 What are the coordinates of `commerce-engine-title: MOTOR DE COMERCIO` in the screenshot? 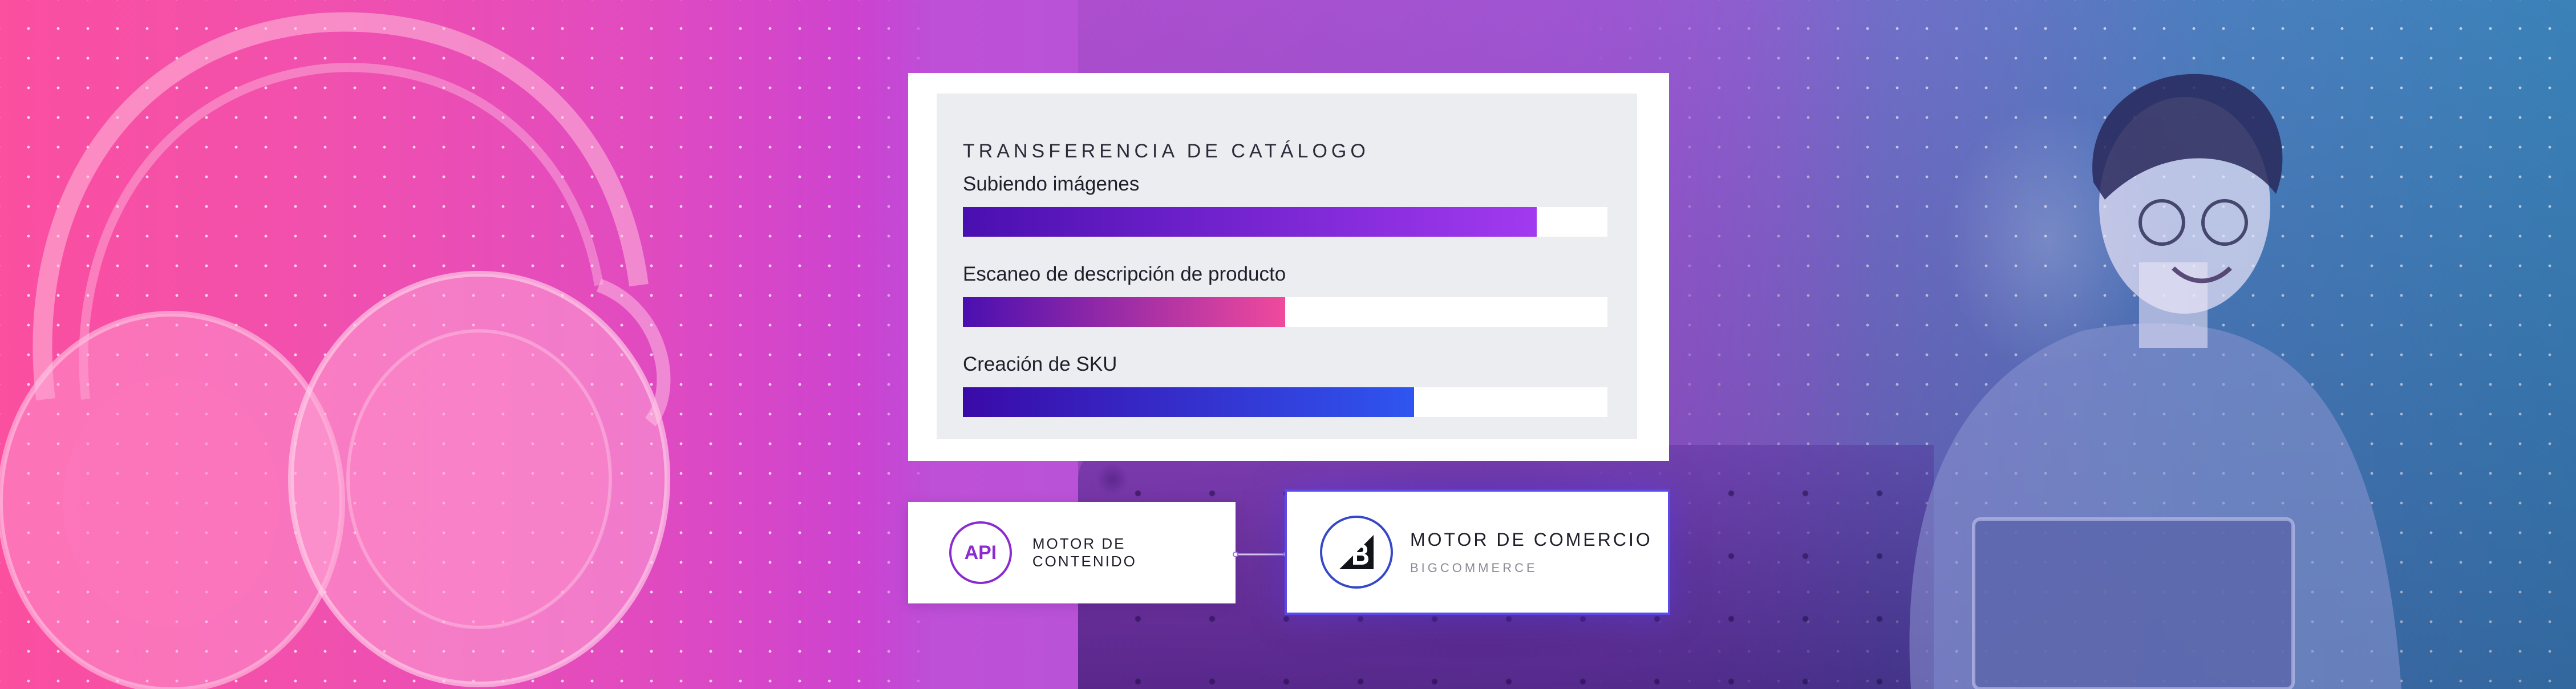 It's located at (1531, 539).